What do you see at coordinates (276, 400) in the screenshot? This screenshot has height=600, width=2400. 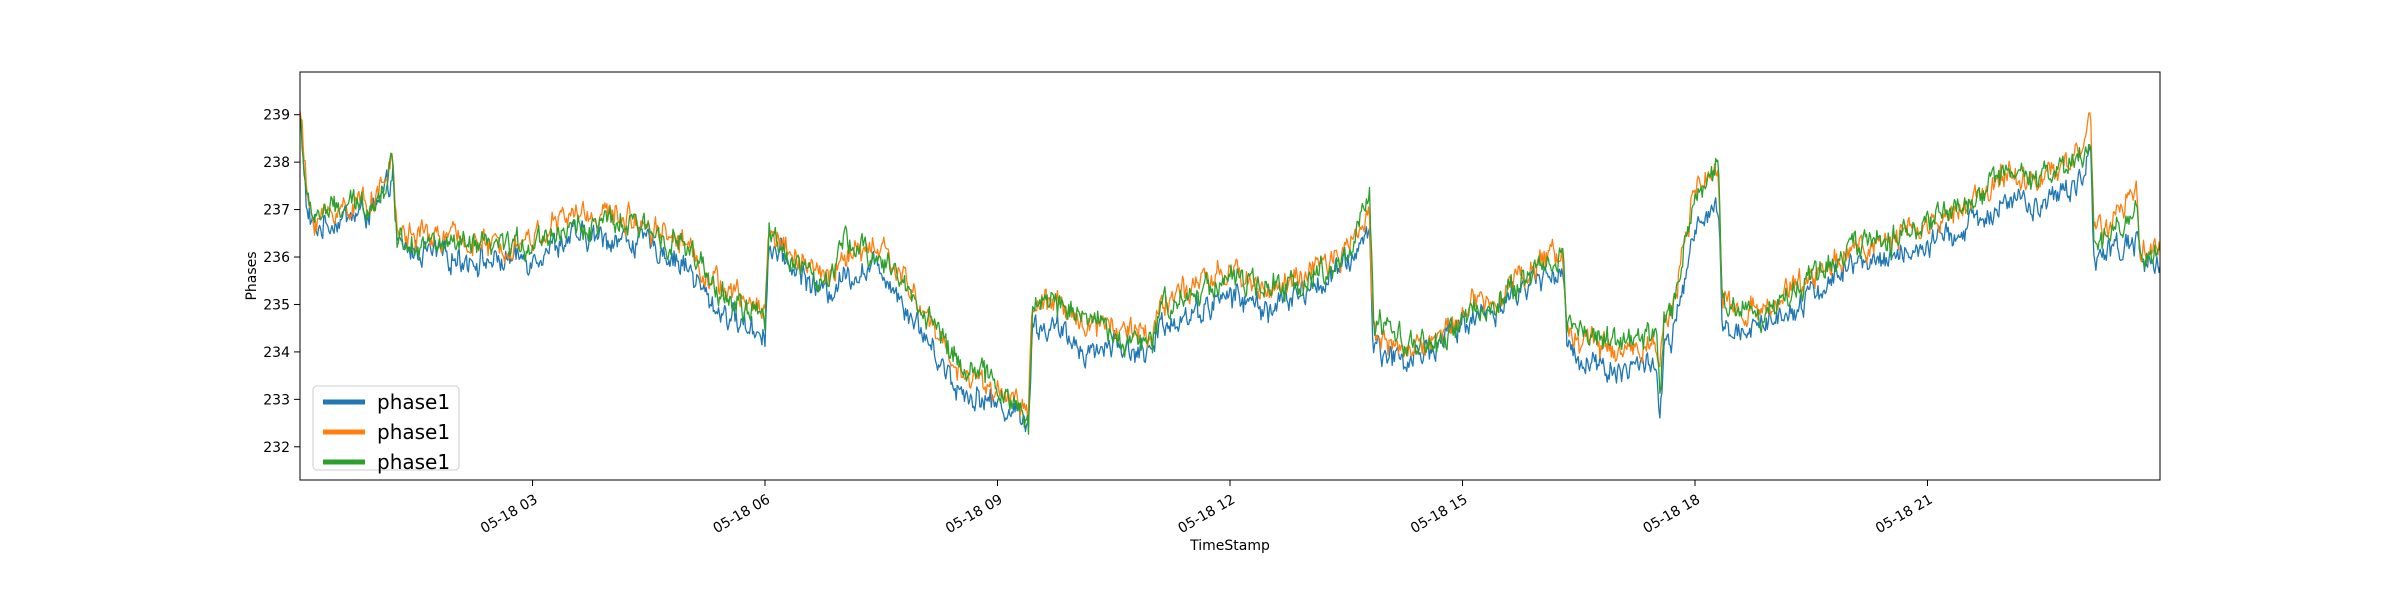 I see `y-tick-label: 233` at bounding box center [276, 400].